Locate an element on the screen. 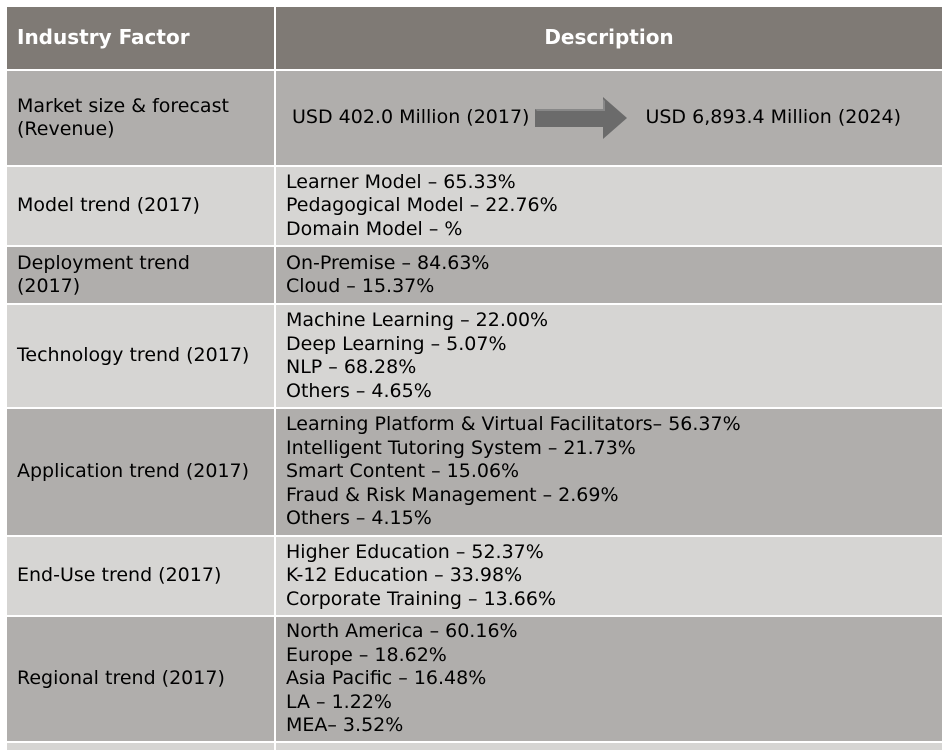 The height and width of the screenshot is (750, 948). strip-left is located at coordinates (140, 746).